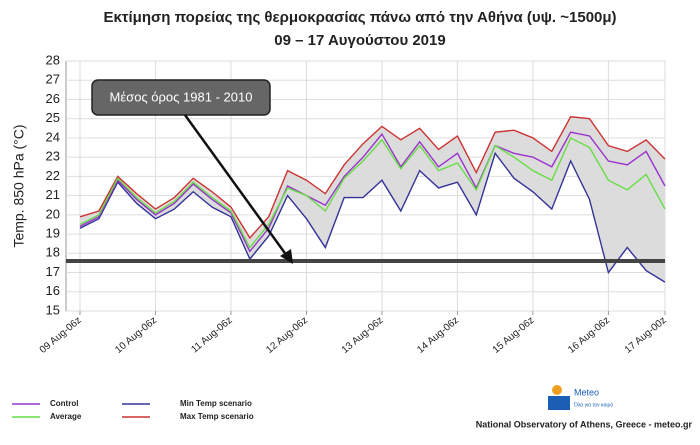 The height and width of the screenshot is (445, 700). Describe the element at coordinates (53, 252) in the screenshot. I see `y-tick-label: 18` at that location.